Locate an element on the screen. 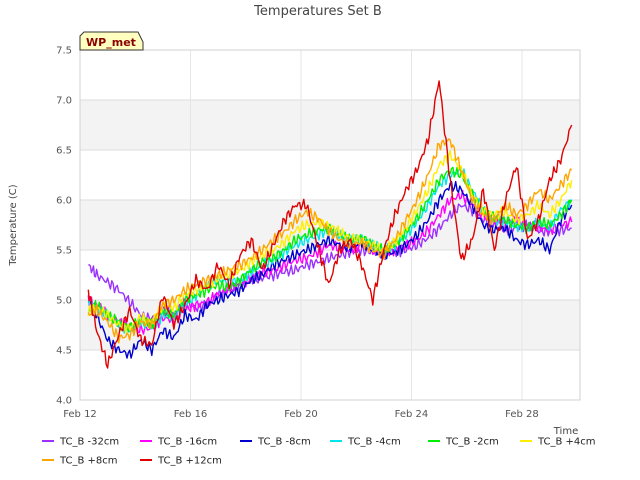 Image resolution: width=640 pixels, height=480 pixels. legend-item: TC_B -4cm is located at coordinates (365, 442).